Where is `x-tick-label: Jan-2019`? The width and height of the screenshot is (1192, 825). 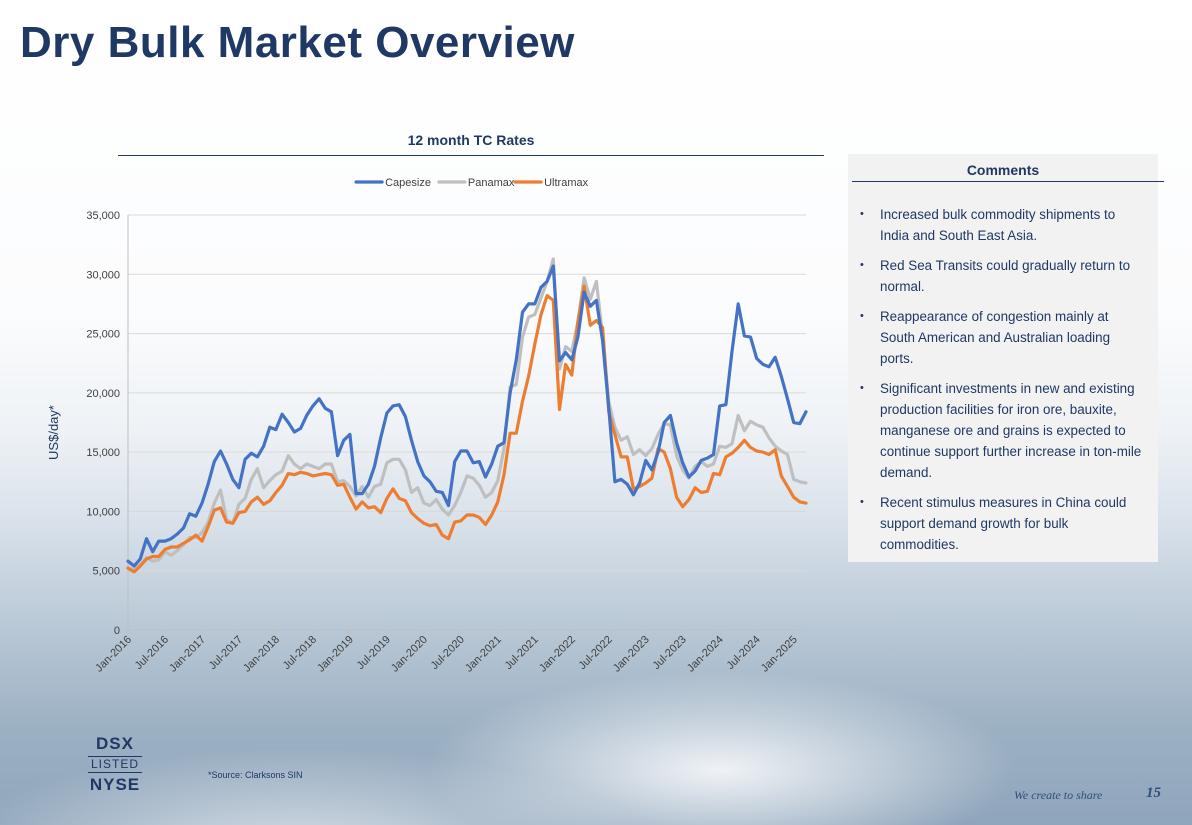
x-tick-label: Jan-2019 is located at coordinates (335, 654).